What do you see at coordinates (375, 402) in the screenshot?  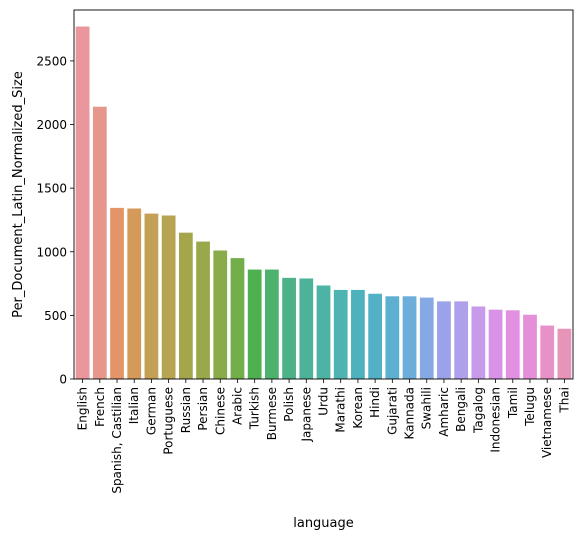 I see `x-tick-label: Hindi` at bounding box center [375, 402].